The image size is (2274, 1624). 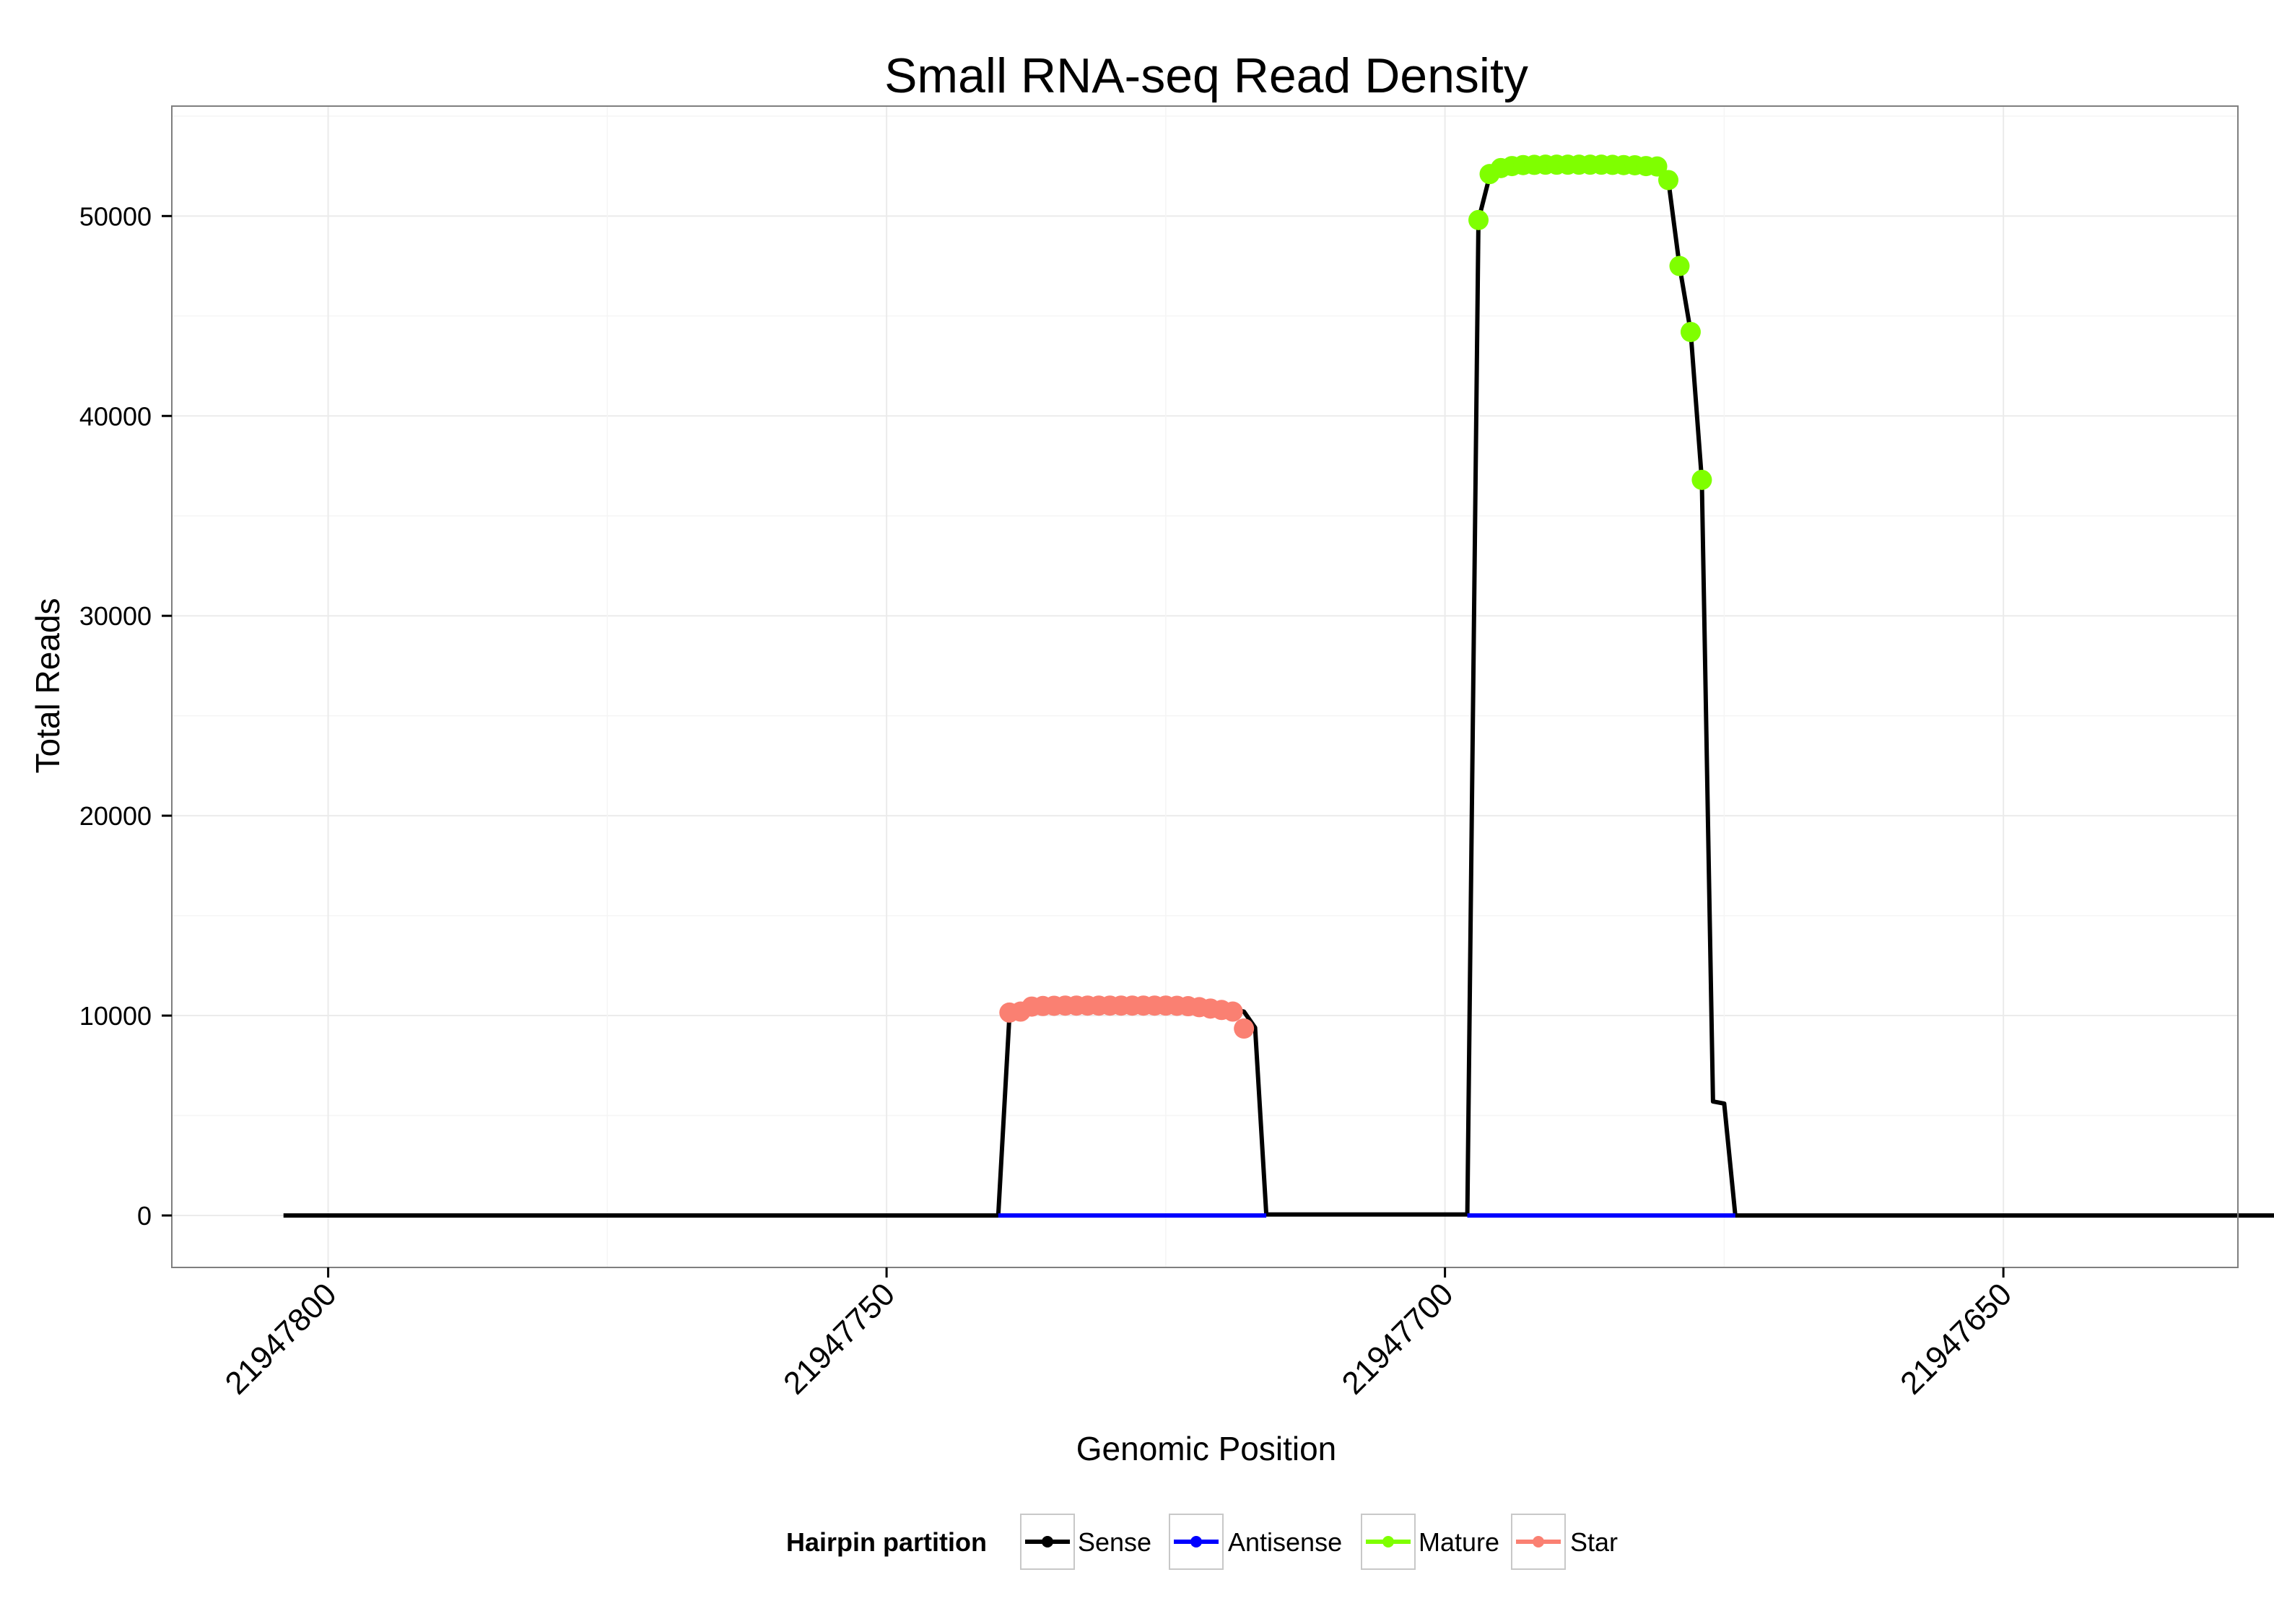 I want to click on legend-point-star, so click(x=1538, y=1541).